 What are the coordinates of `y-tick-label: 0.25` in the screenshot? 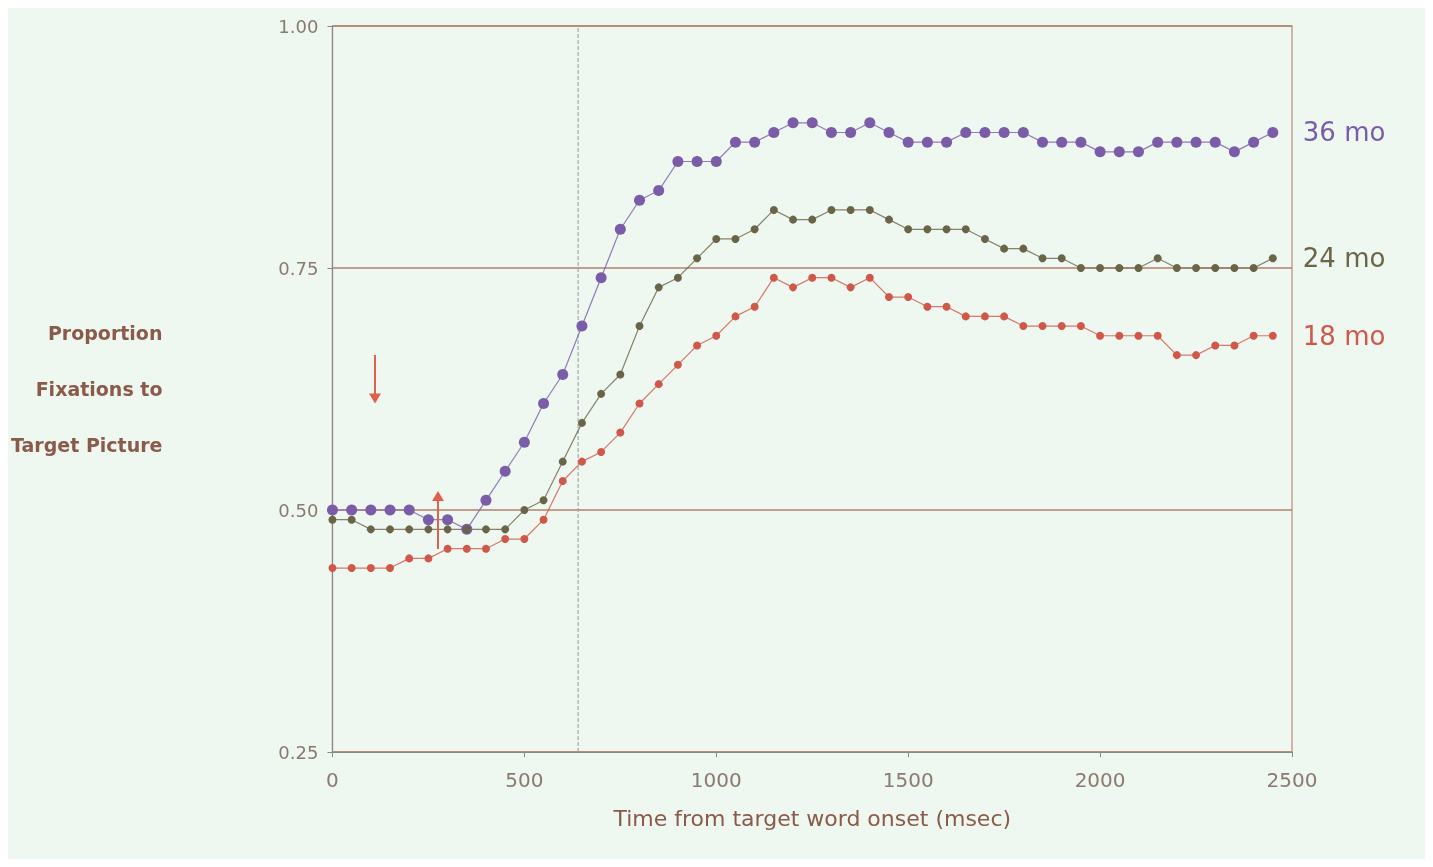 It's located at (298, 752).